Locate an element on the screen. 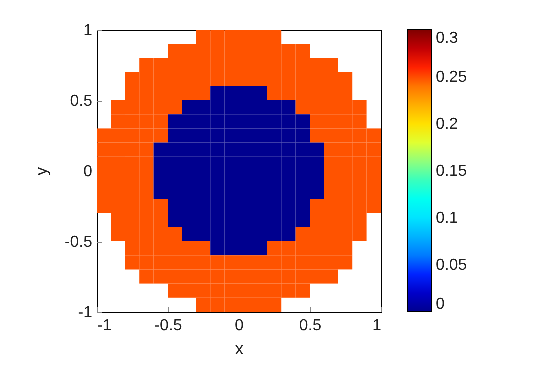 The image size is (544, 371). y-tick-label: 0.5 is located at coordinates (81, 101).